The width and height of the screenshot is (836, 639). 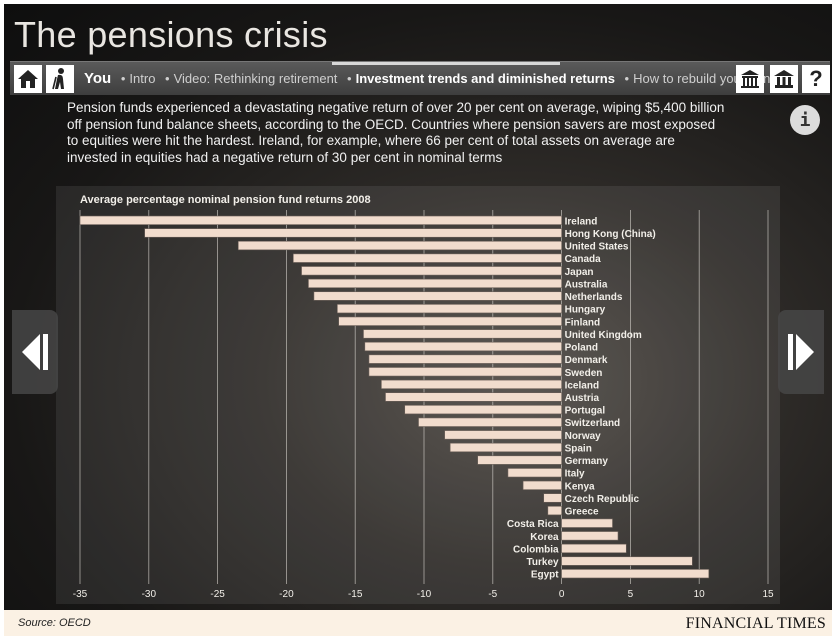 What do you see at coordinates (286, 594) in the screenshot?
I see `x-tick-label: -20` at bounding box center [286, 594].